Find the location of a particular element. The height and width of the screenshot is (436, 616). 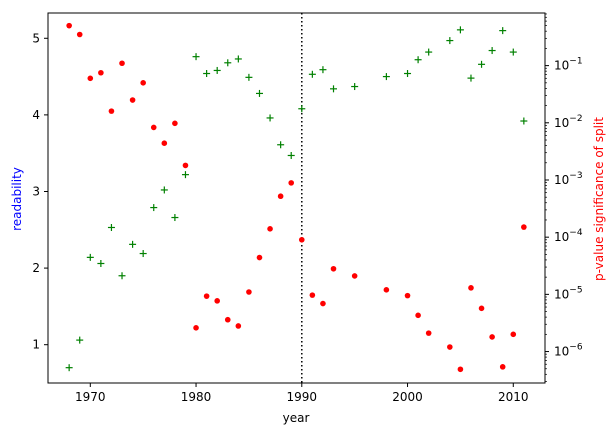

left-y-tick-label: 5 is located at coordinates (36, 38).